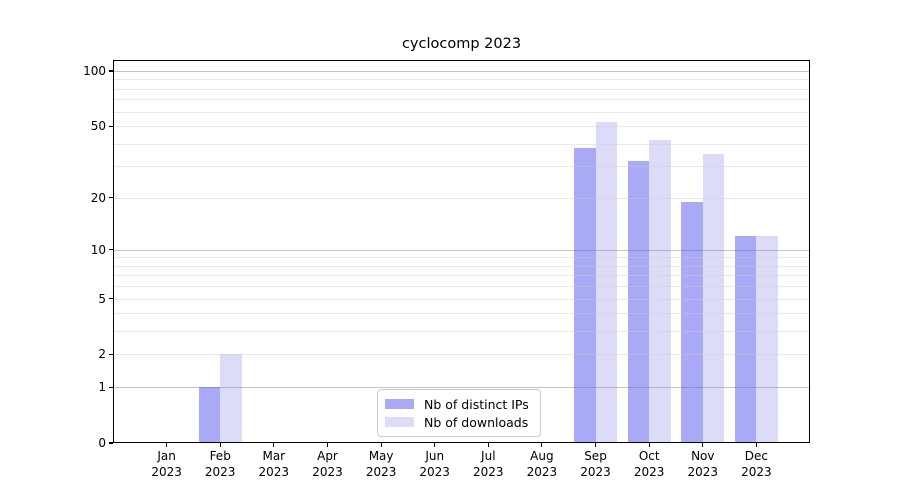 The image size is (900, 500). I want to click on legend-swatch-distinct-ips, so click(399, 404).